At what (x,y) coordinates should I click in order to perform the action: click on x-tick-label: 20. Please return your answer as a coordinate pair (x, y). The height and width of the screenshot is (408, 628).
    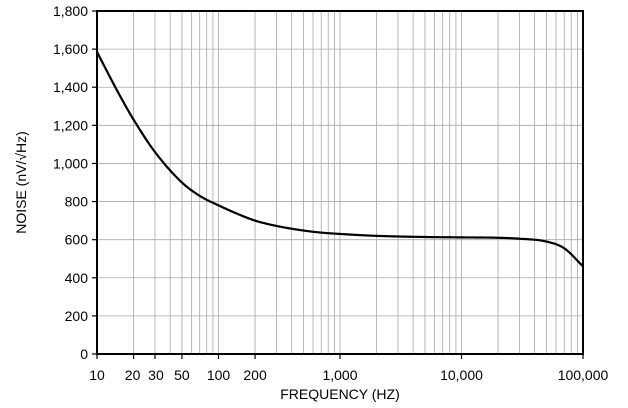
    Looking at the image, I should click on (133, 375).